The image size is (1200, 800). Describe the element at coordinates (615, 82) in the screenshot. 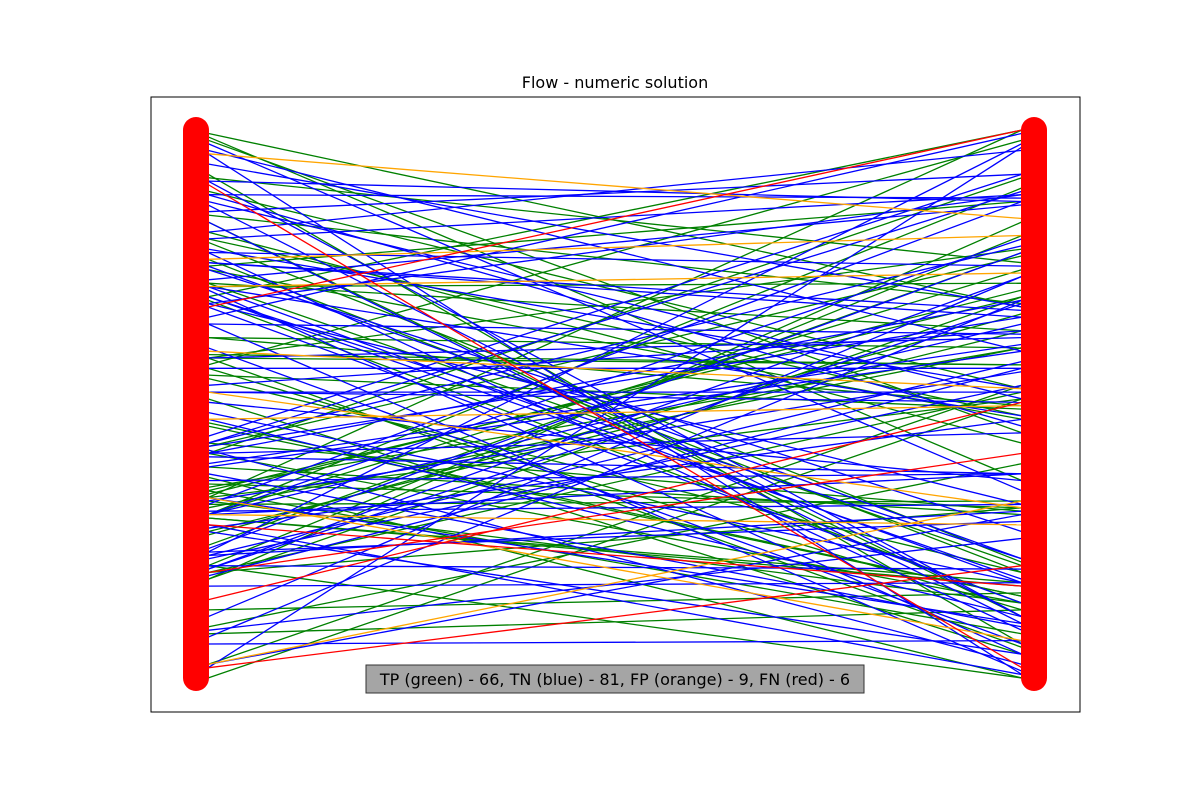

I see `chart-title: Flow - numeric solution` at that location.